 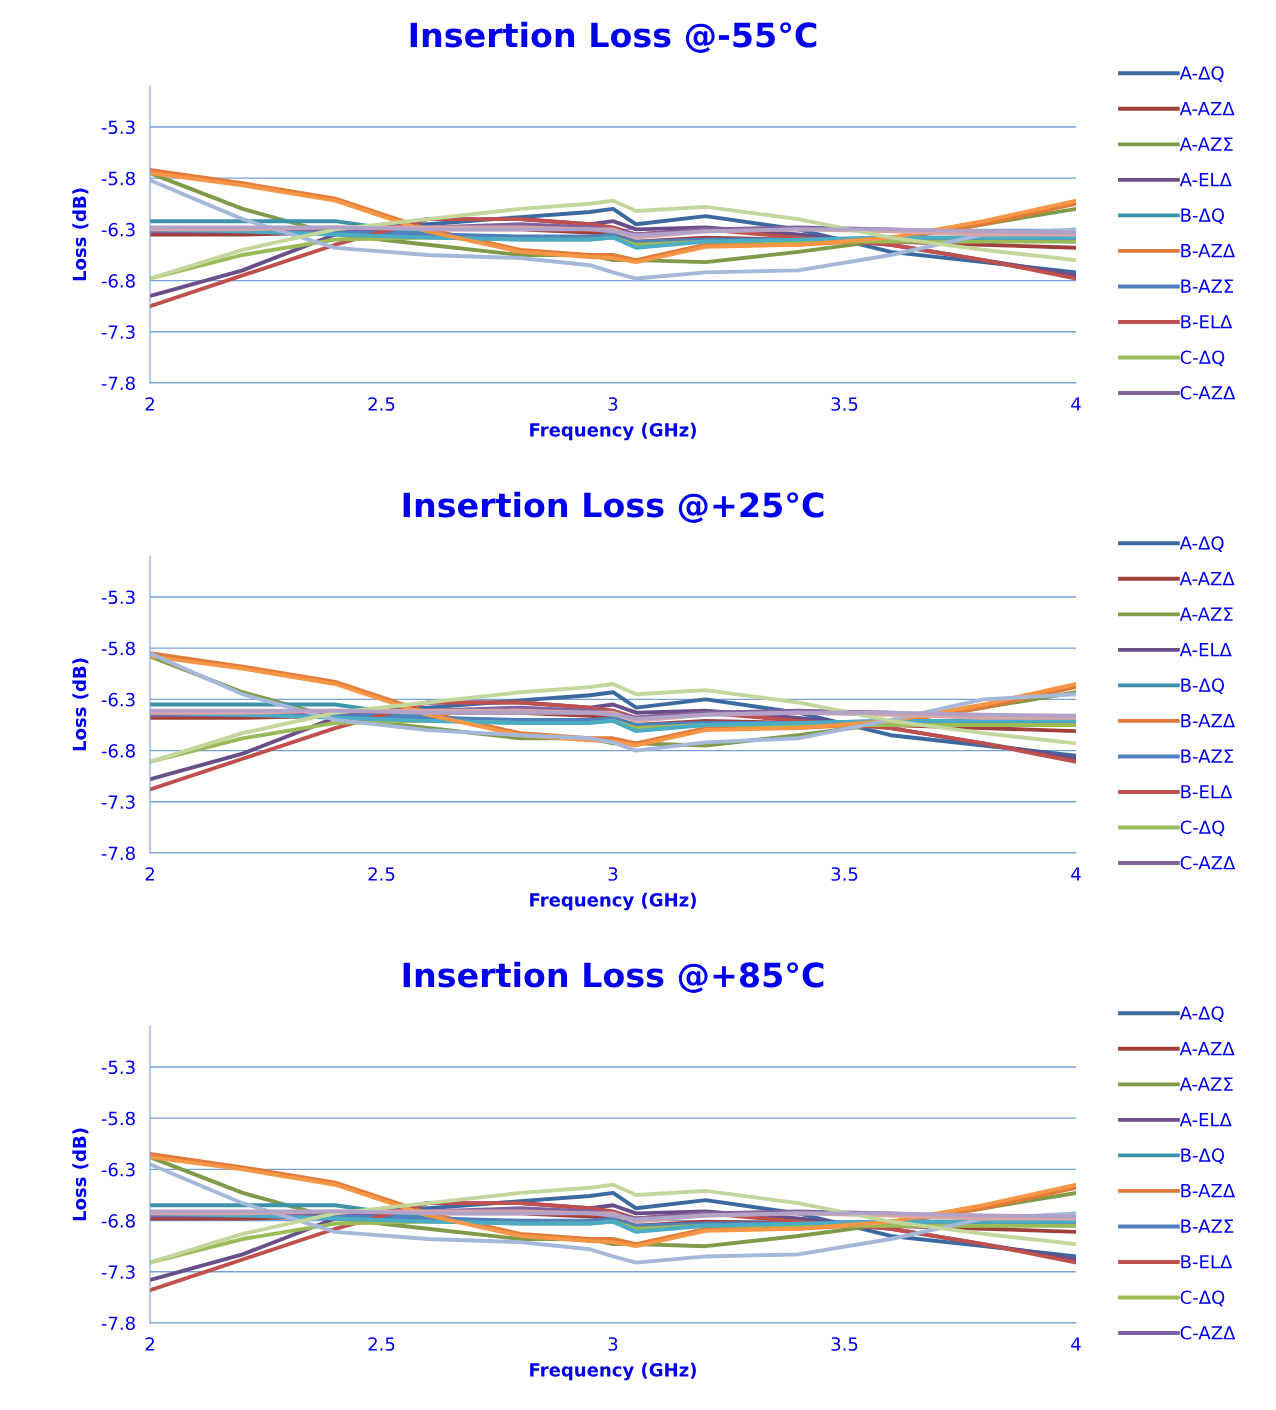 What do you see at coordinates (613, 37) in the screenshot?
I see `chart-title: Insertion Loss @-55°C` at bounding box center [613, 37].